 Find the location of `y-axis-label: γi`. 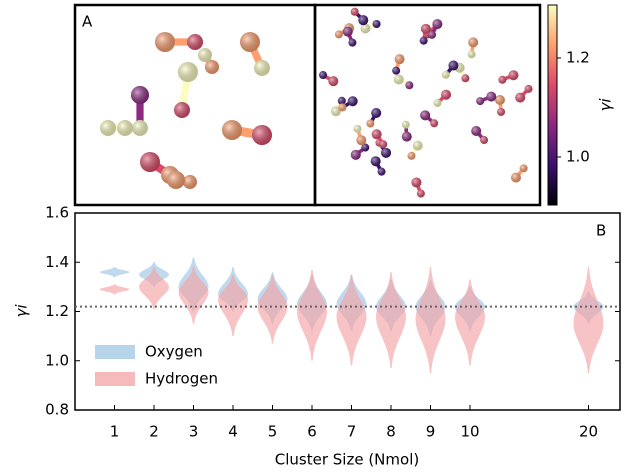

y-axis-label: γi is located at coordinates (22, 311).